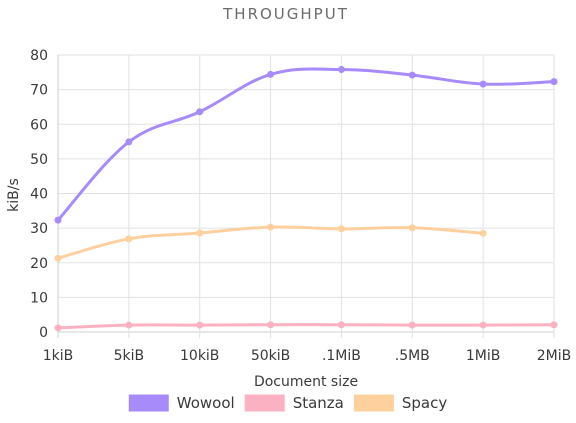 This screenshot has width=576, height=423. I want to click on y-tick-label: 70, so click(39, 91).